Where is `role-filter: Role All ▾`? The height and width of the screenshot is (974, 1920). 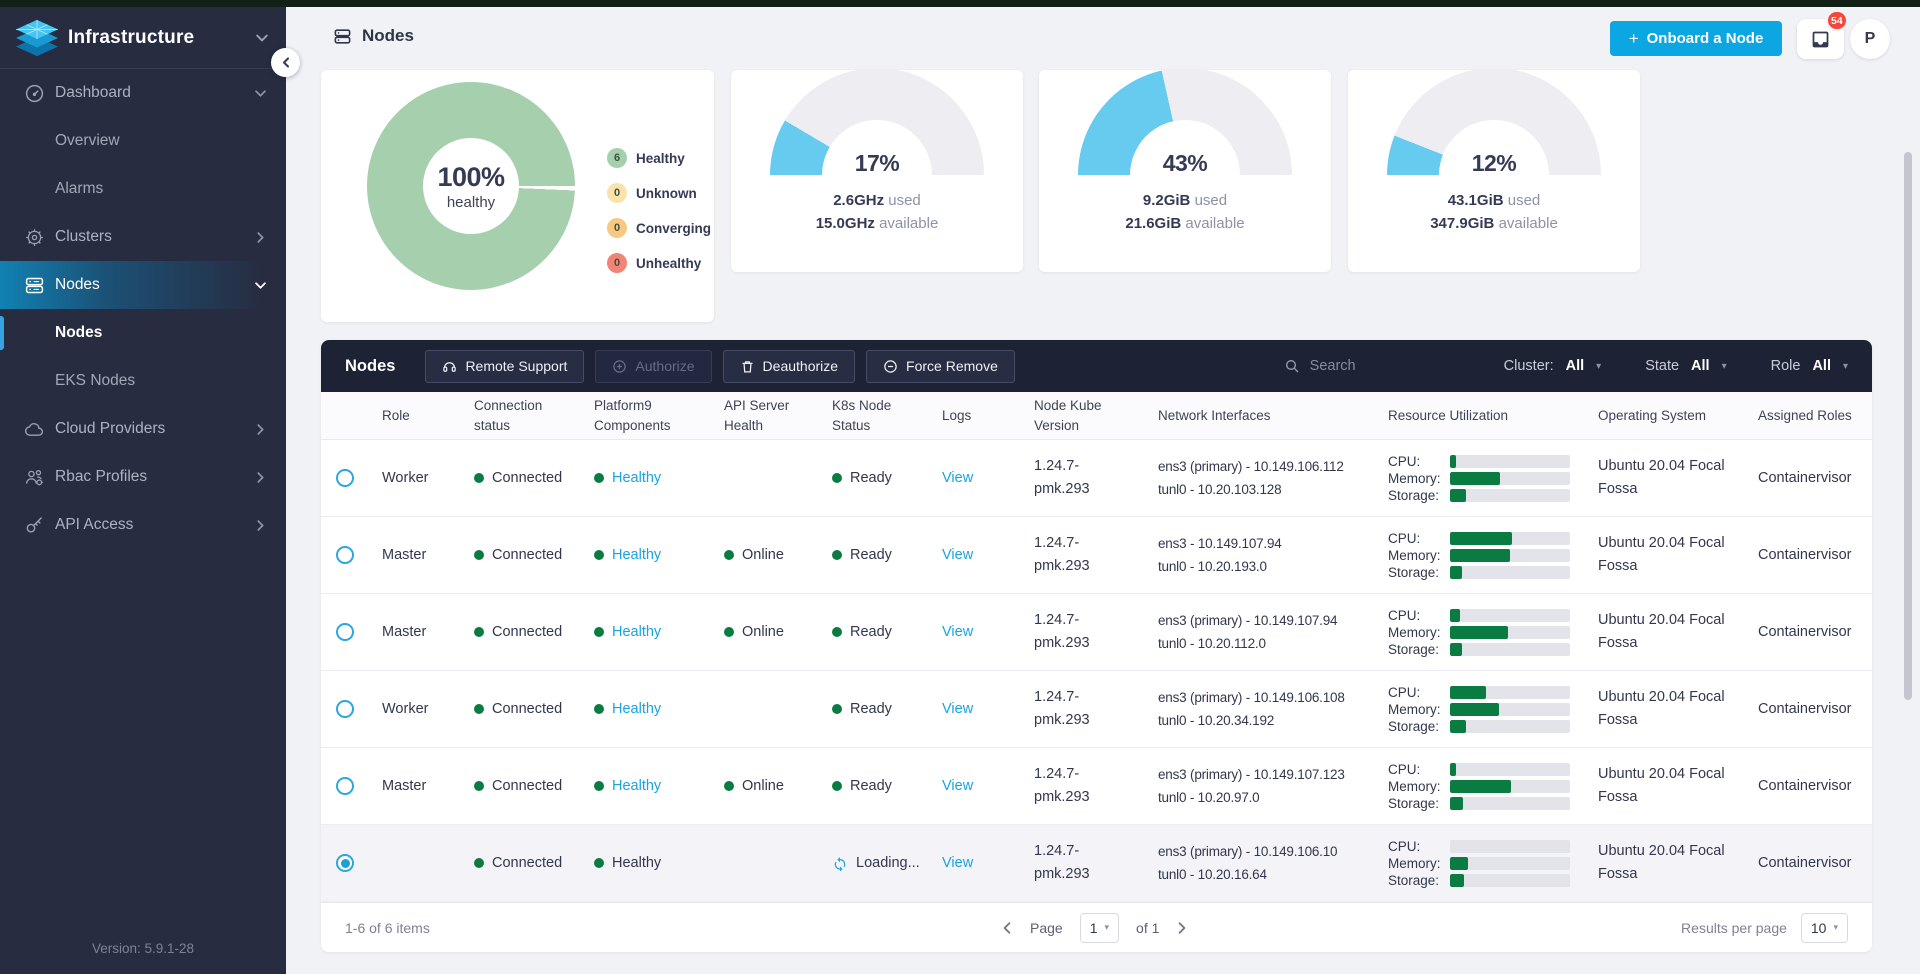
role-filter: Role All ▾ is located at coordinates (1809, 366).